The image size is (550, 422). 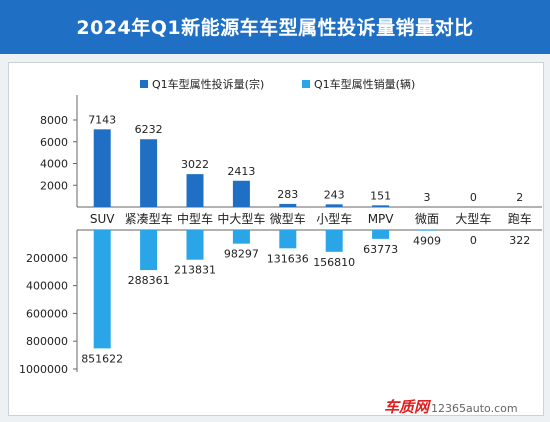 What do you see at coordinates (54, 120) in the screenshot?
I see `upper-tick-label: 8000` at bounding box center [54, 120].